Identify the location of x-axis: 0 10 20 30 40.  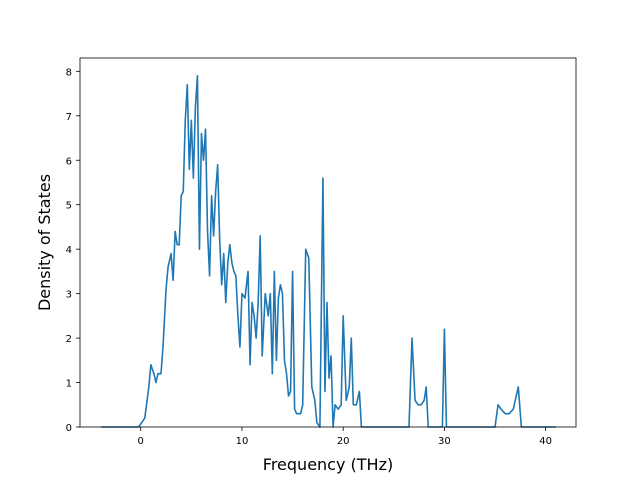
(345, 437).